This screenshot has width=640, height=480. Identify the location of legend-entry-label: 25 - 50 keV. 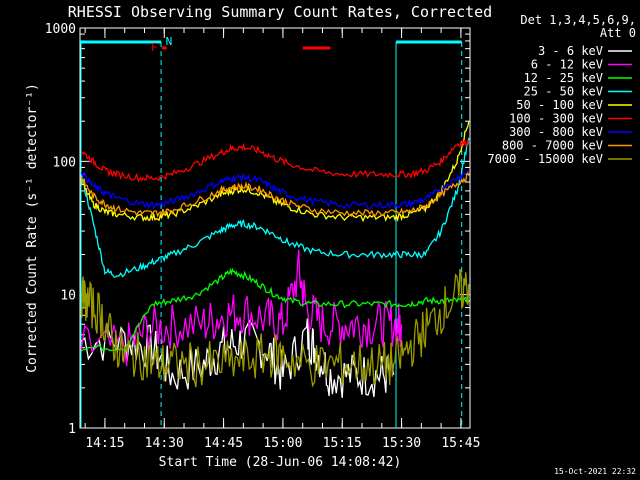
(563, 92).